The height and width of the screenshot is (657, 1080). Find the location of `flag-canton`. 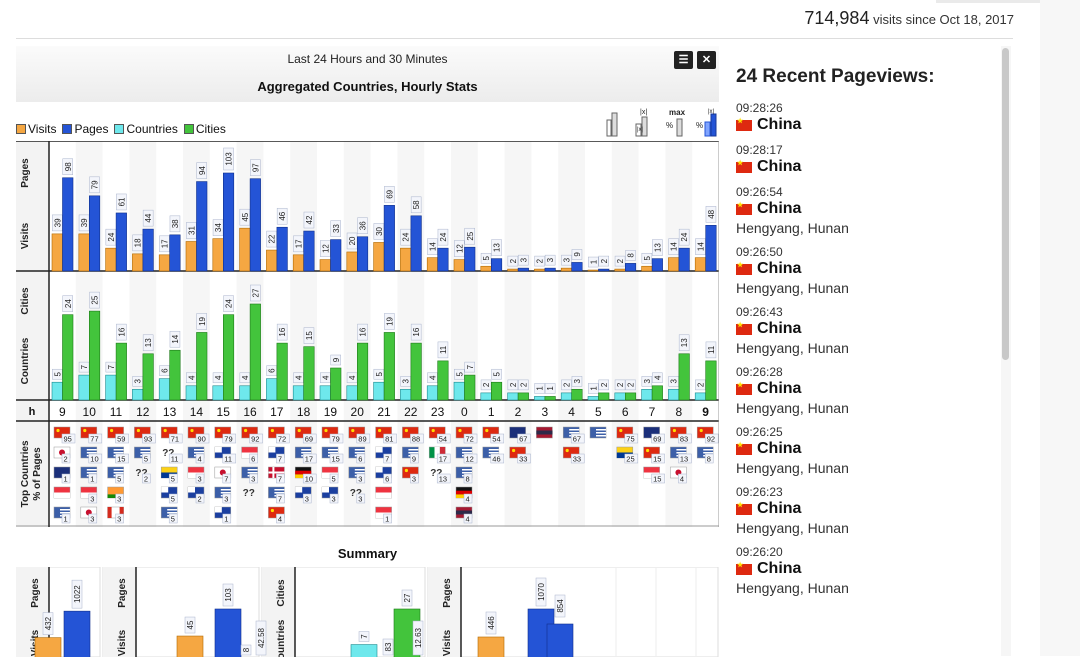

flag-canton is located at coordinates (165, 490).